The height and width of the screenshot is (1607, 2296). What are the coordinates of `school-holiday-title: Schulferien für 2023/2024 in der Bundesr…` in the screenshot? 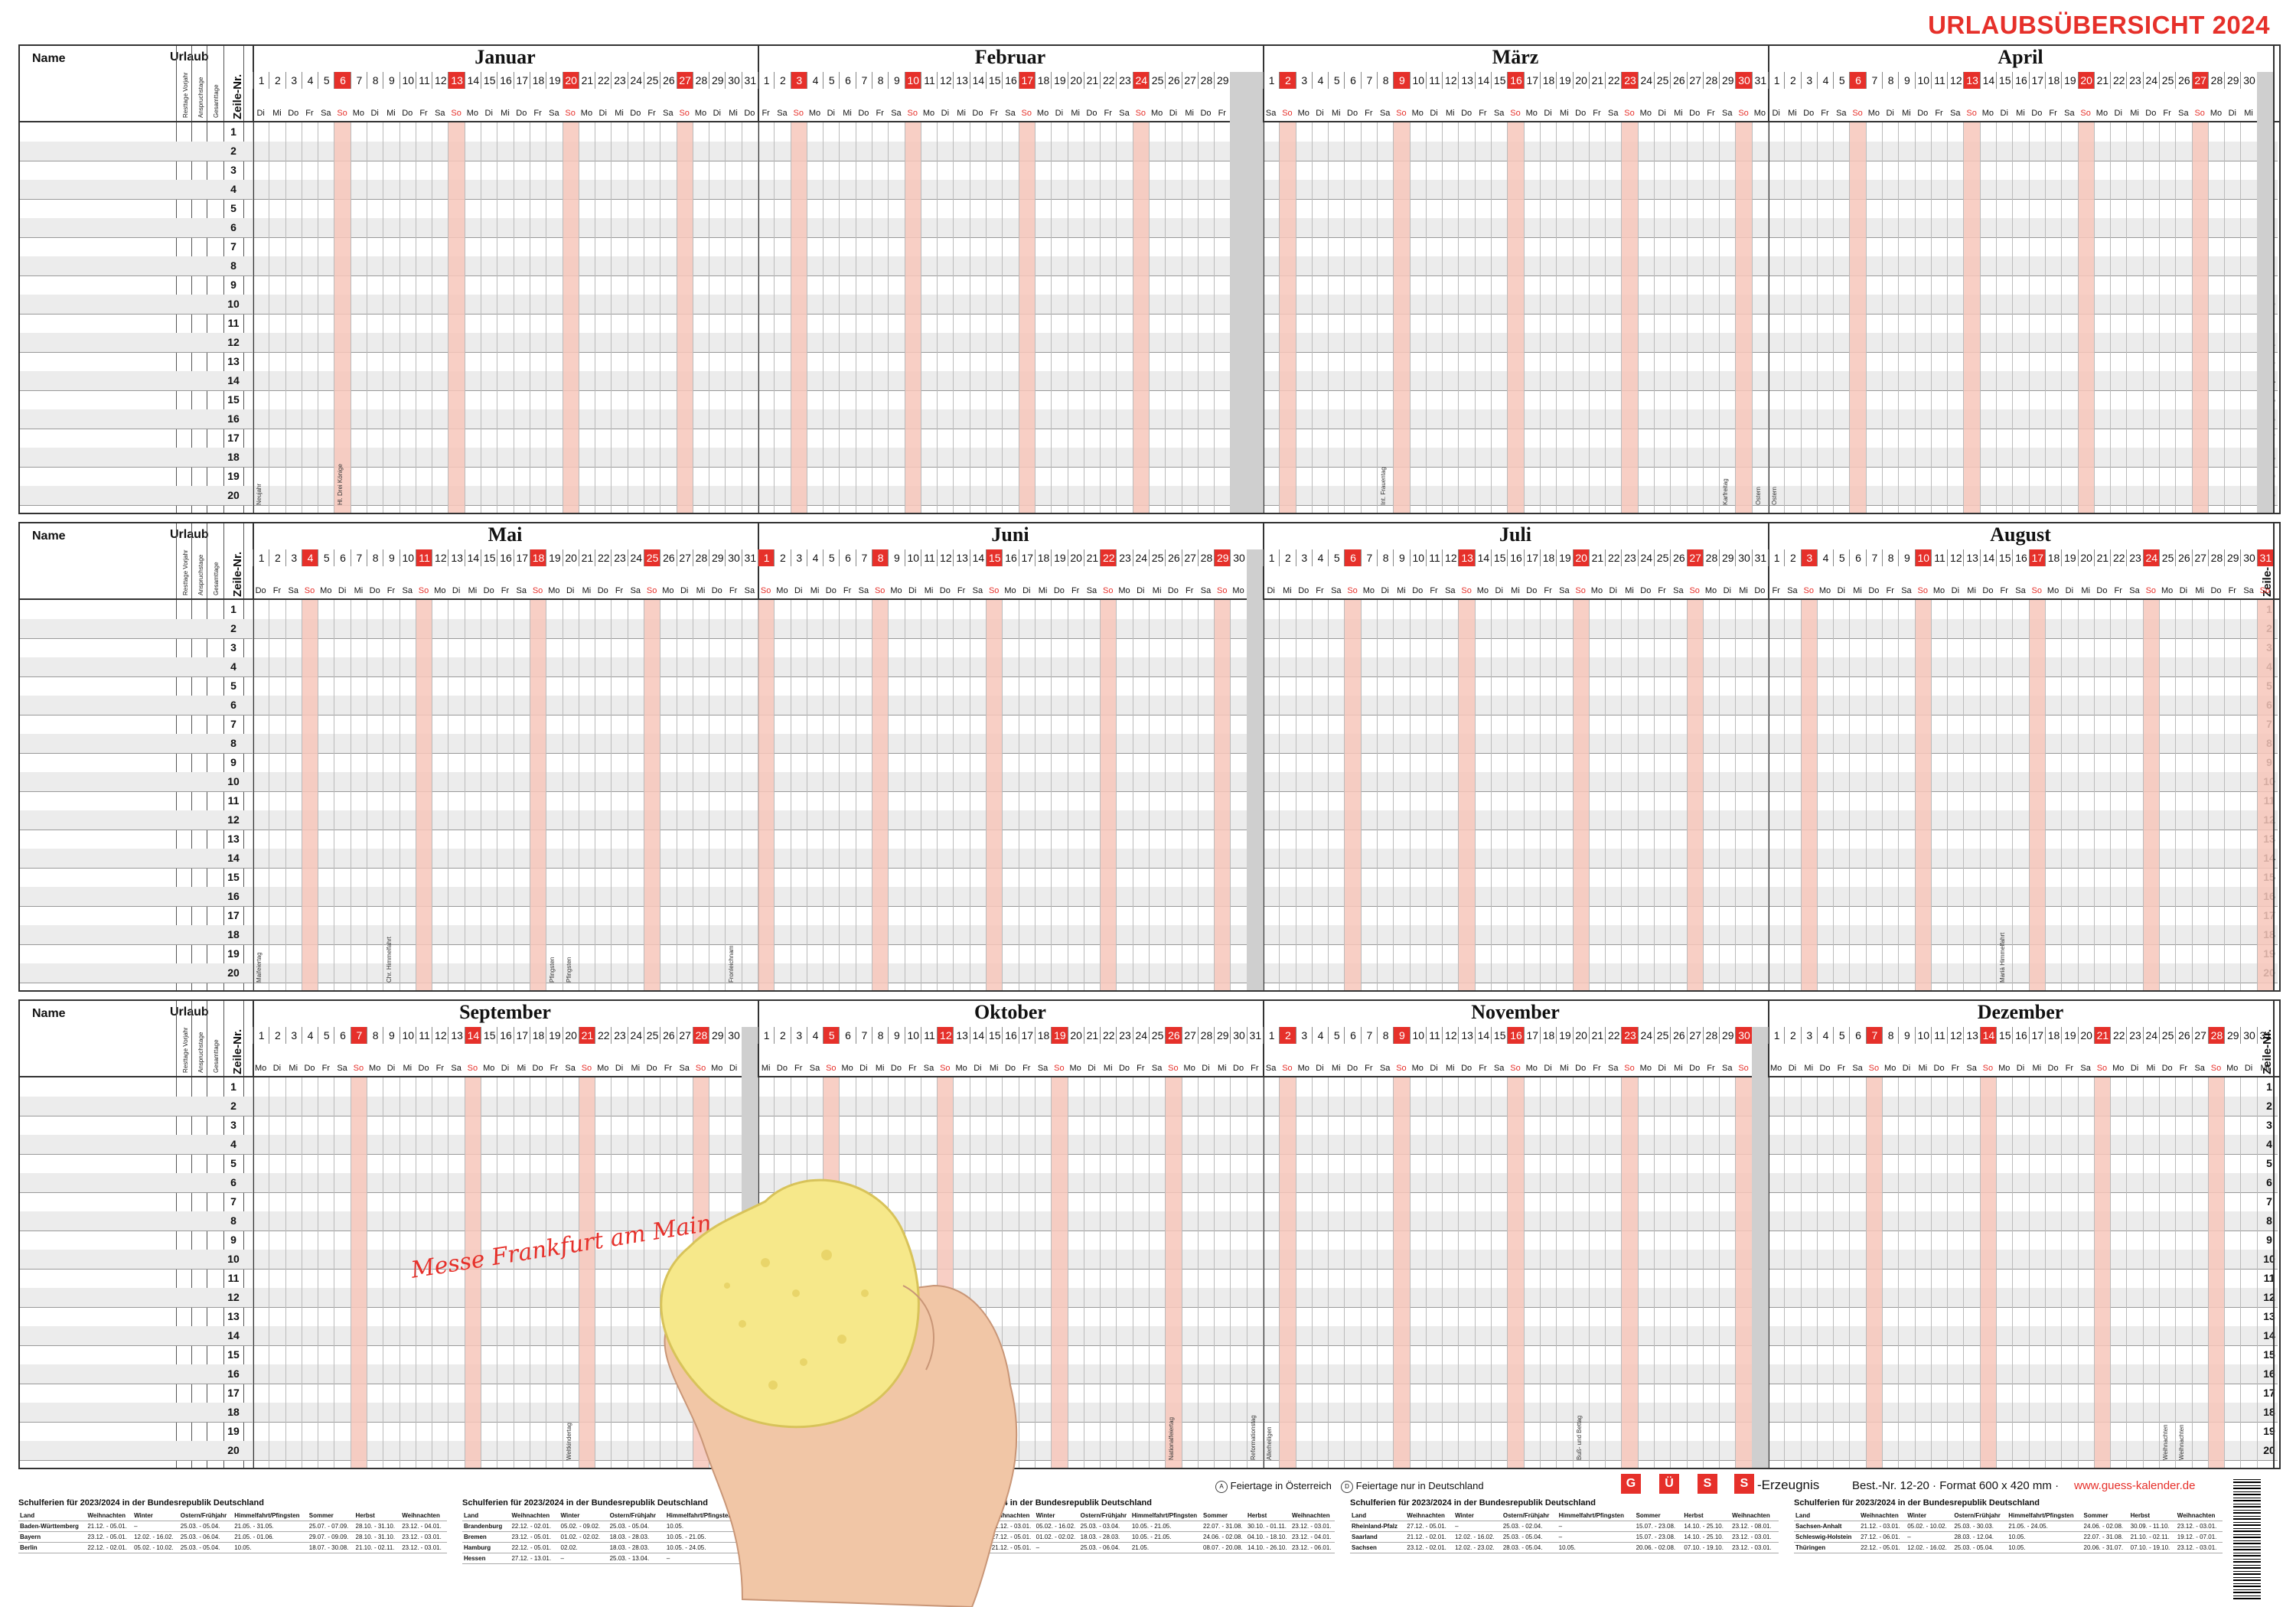 It's located at (585, 1503).